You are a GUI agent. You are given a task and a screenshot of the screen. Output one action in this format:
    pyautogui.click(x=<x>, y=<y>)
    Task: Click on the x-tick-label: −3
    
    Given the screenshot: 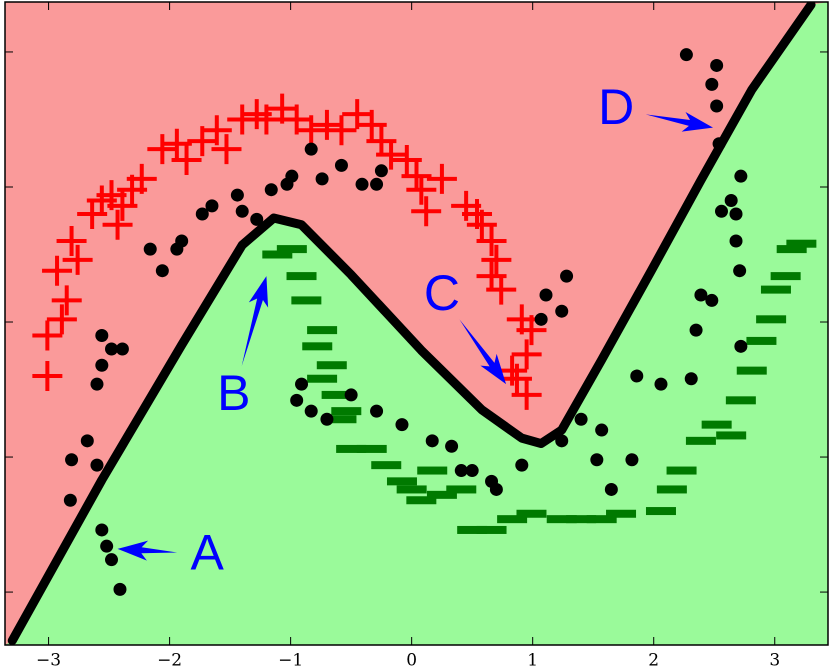 What is the action you would take?
    pyautogui.click(x=48, y=660)
    